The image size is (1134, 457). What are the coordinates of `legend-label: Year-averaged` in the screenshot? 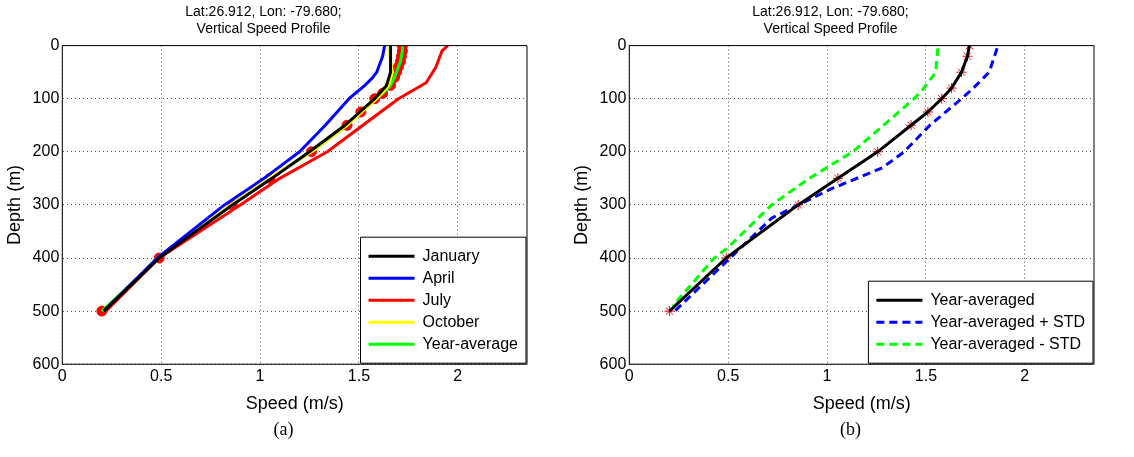 It's located at (982, 299).